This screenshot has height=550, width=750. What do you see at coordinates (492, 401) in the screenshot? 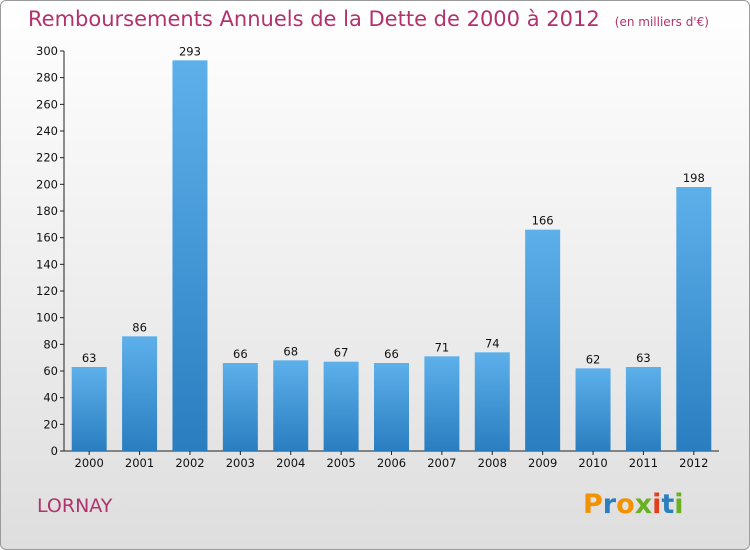
I see `bar-2008` at bounding box center [492, 401].